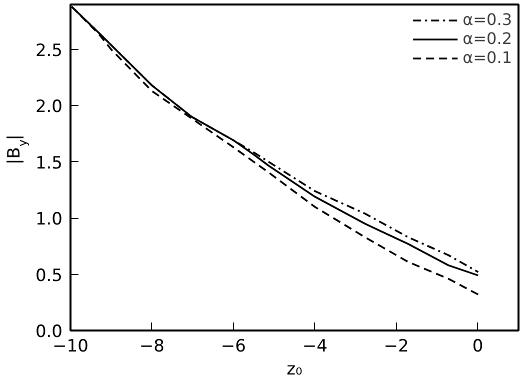 The height and width of the screenshot is (382, 530). Describe the element at coordinates (151, 346) in the screenshot. I see `x-tick-label: −8` at that location.